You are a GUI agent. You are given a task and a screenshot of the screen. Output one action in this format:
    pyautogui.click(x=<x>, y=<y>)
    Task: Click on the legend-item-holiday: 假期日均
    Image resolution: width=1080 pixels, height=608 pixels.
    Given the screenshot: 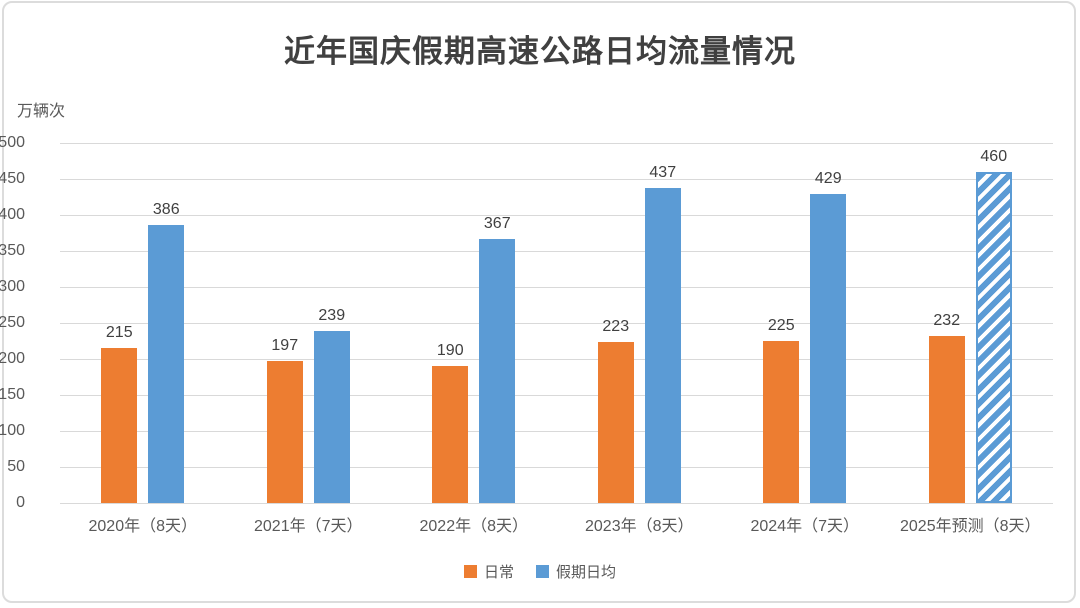 What is the action you would take?
    pyautogui.click(x=576, y=571)
    